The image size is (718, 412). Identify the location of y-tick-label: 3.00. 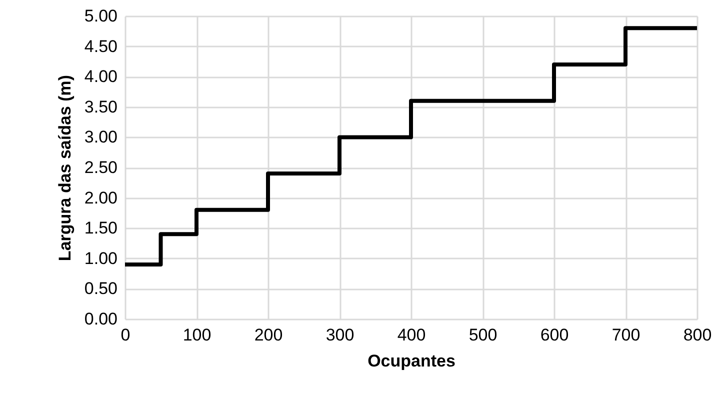
(101, 137).